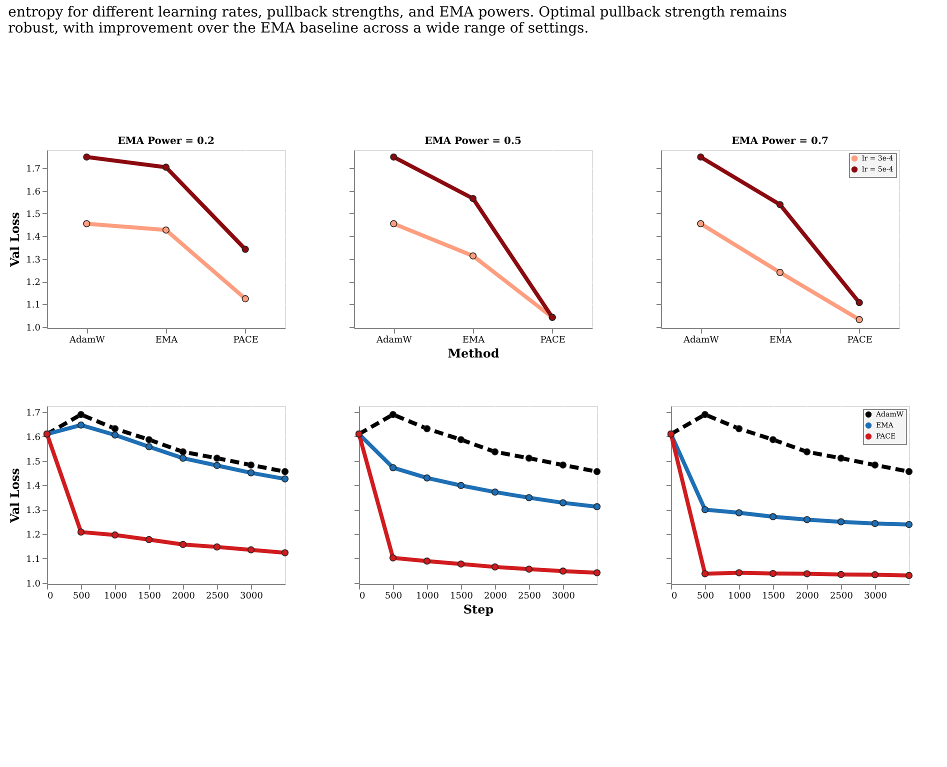 The width and height of the screenshot is (947, 767). I want to click on x-tick-label: EMA, so click(166, 341).